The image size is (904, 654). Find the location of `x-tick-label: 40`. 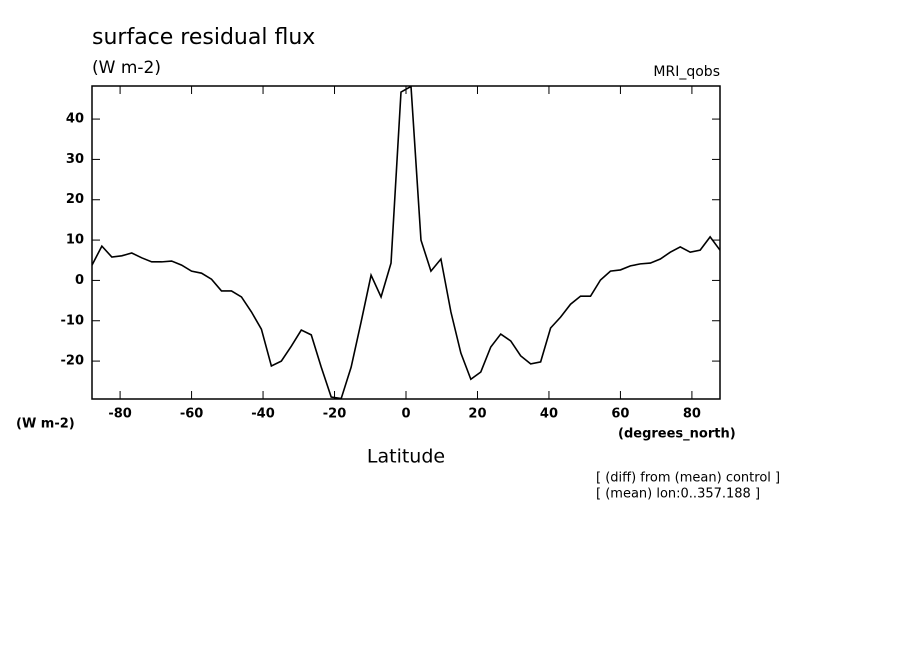

x-tick-label: 40 is located at coordinates (549, 414).